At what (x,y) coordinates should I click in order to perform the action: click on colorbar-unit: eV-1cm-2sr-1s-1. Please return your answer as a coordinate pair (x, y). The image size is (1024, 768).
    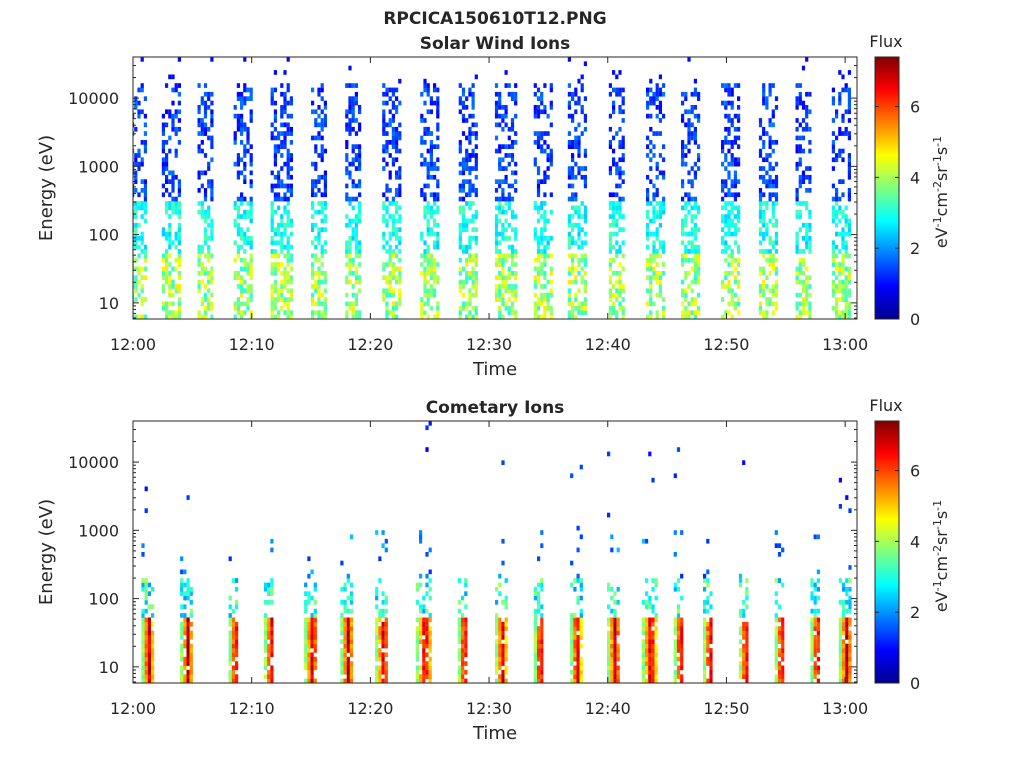
    Looking at the image, I should click on (941, 192).